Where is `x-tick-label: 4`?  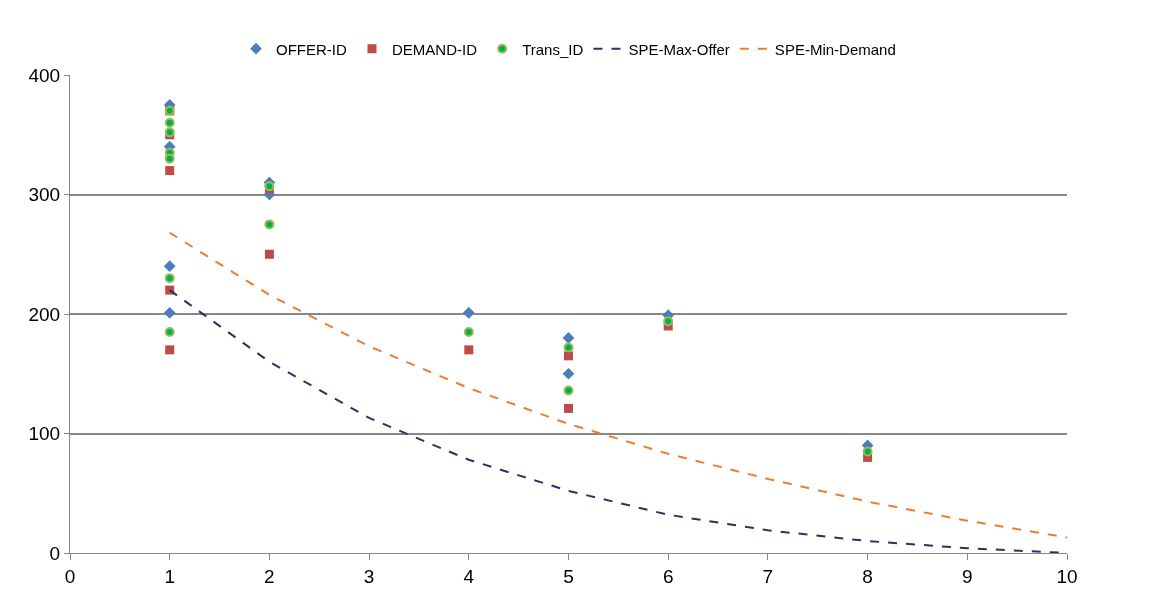 x-tick-label: 4 is located at coordinates (469, 576).